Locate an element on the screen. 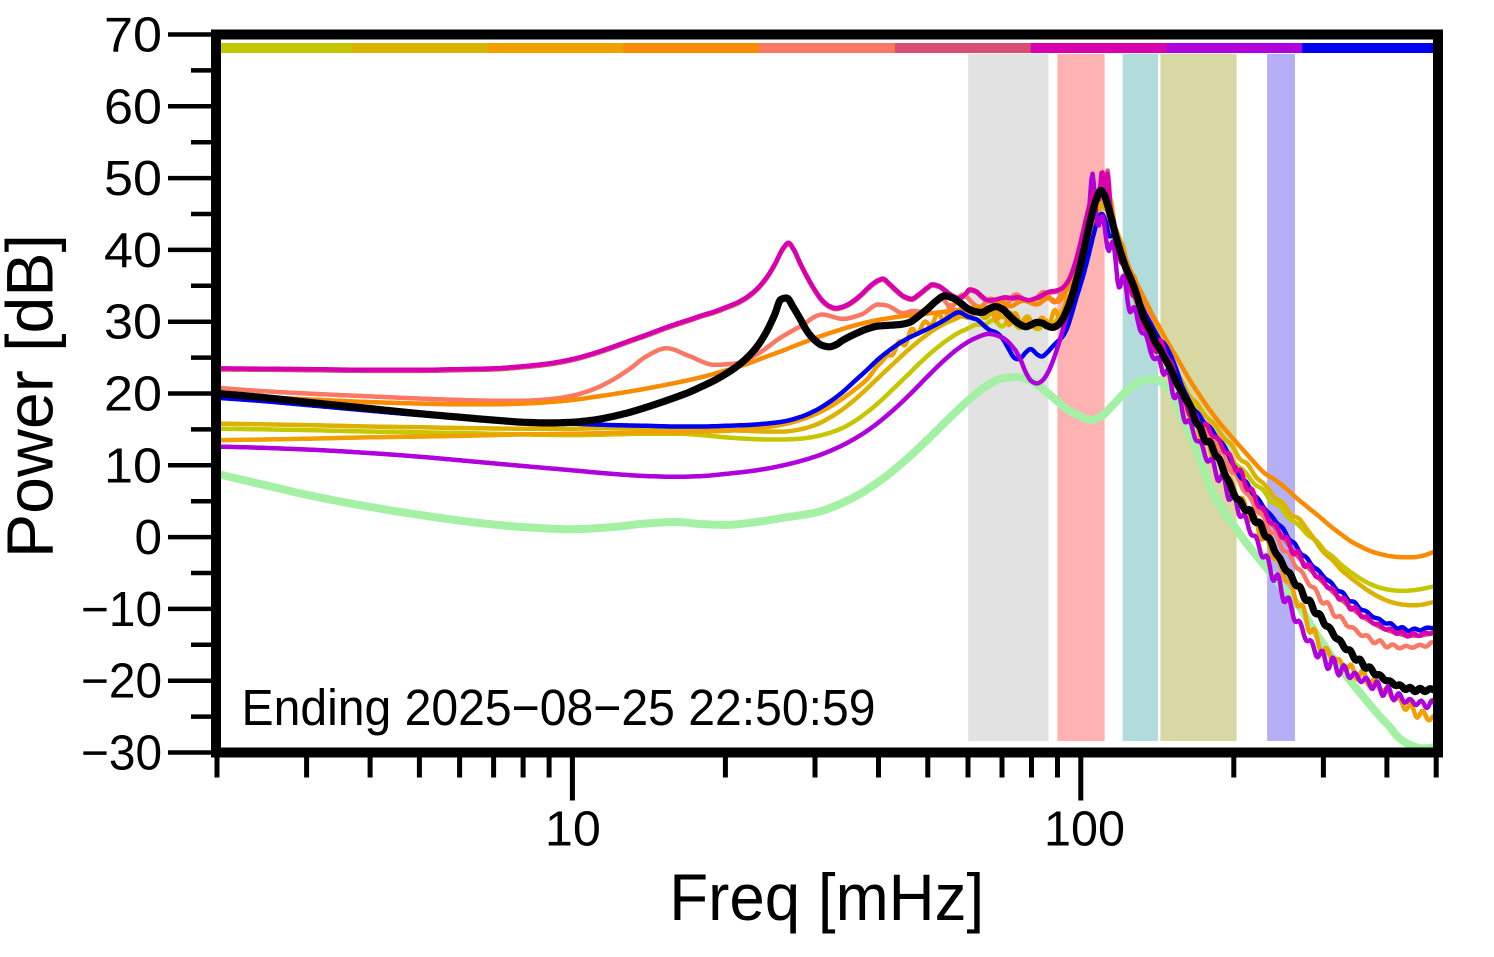  svg-text: 40 is located at coordinates (133, 250).